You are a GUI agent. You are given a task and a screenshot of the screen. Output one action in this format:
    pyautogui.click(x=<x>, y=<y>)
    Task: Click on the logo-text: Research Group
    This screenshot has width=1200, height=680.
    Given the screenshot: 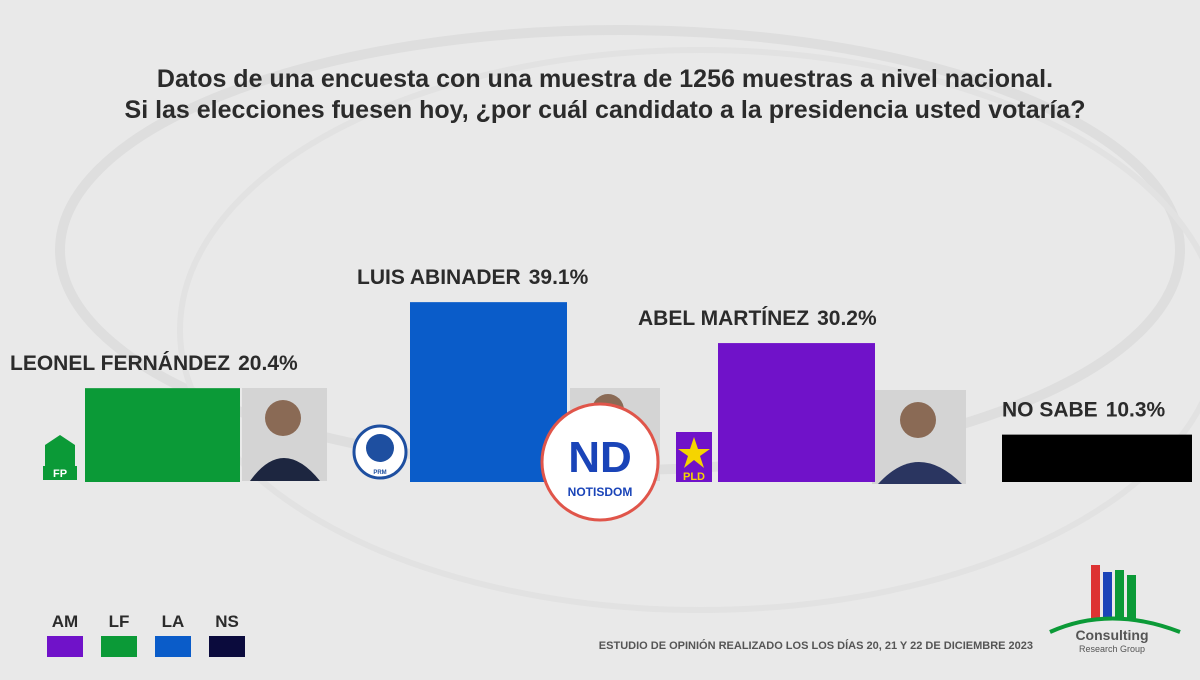 What is the action you would take?
    pyautogui.click(x=1112, y=649)
    